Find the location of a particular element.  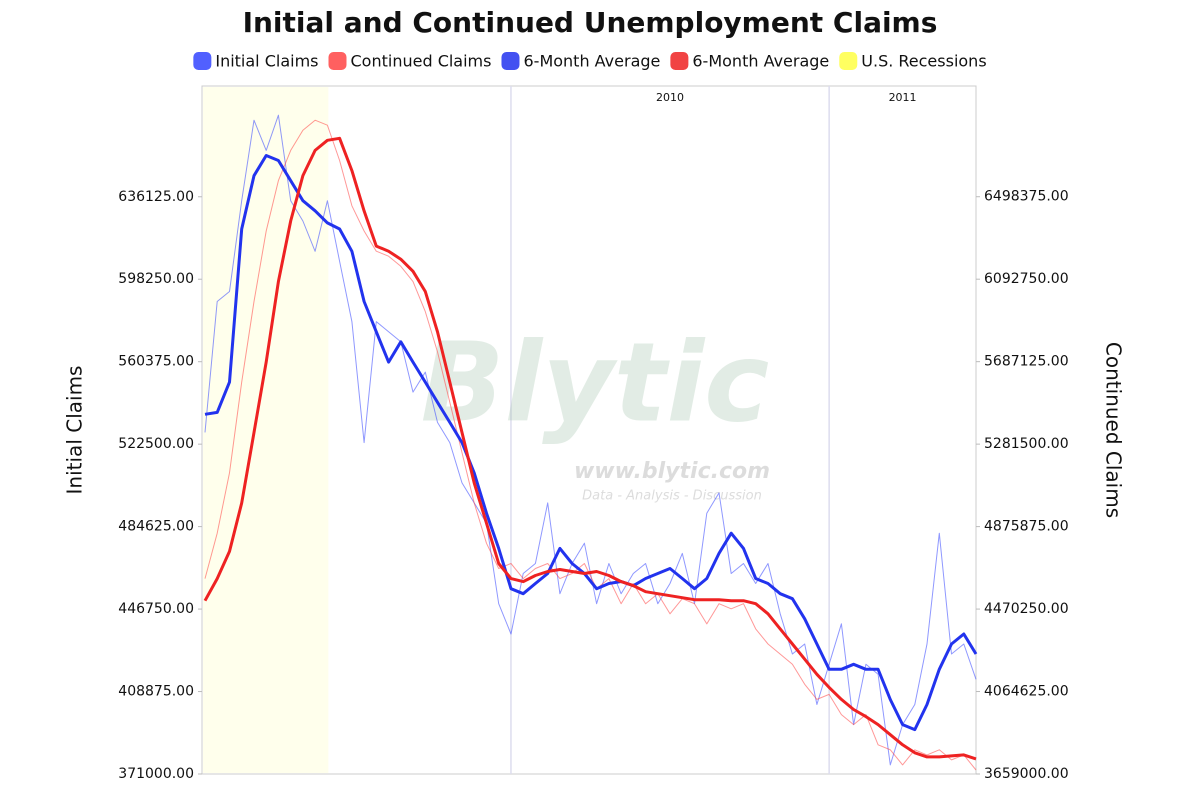

y2-tick-label: 6498375.00 is located at coordinates (1026, 197).